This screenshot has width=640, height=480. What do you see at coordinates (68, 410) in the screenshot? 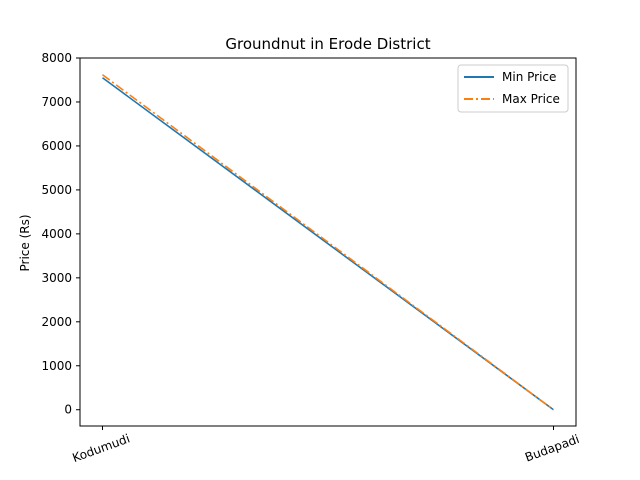
I see `y-tick-label: 0` at bounding box center [68, 410].